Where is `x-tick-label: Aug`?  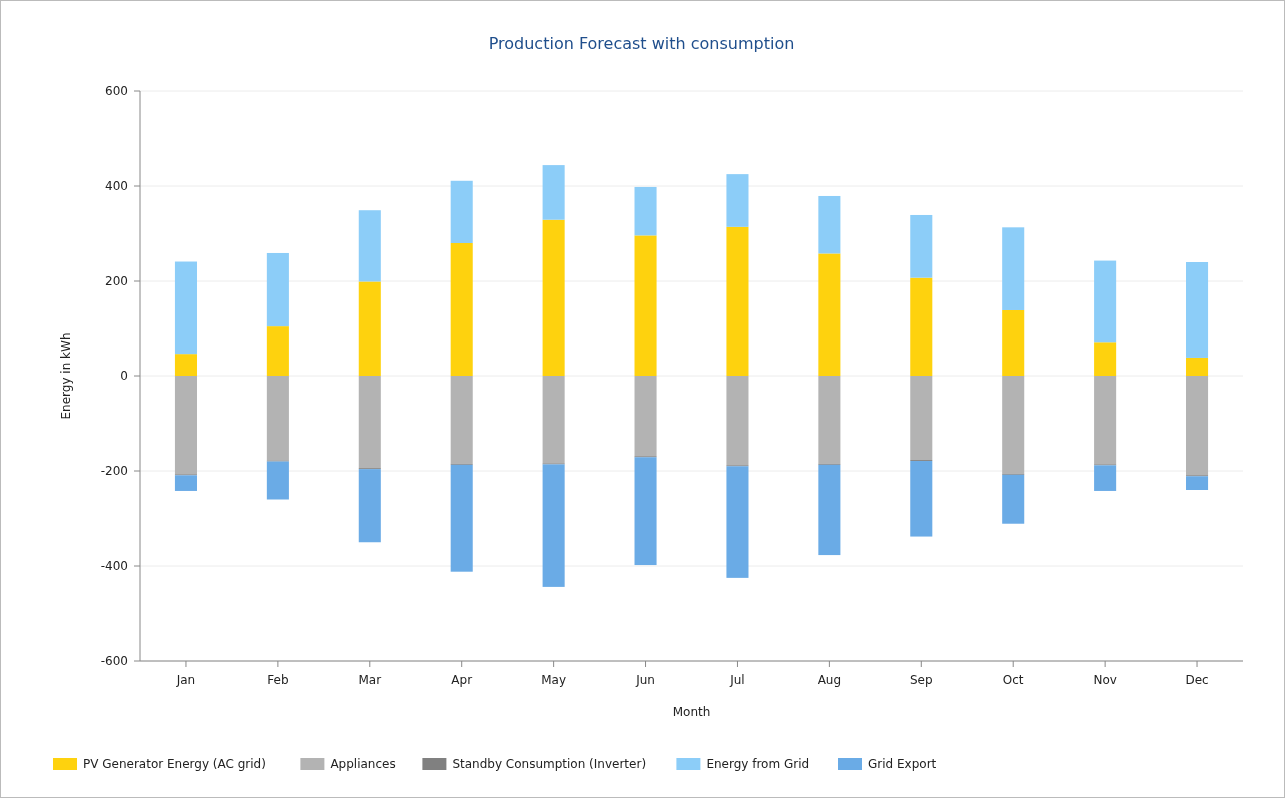 x-tick-label: Aug is located at coordinates (829, 680).